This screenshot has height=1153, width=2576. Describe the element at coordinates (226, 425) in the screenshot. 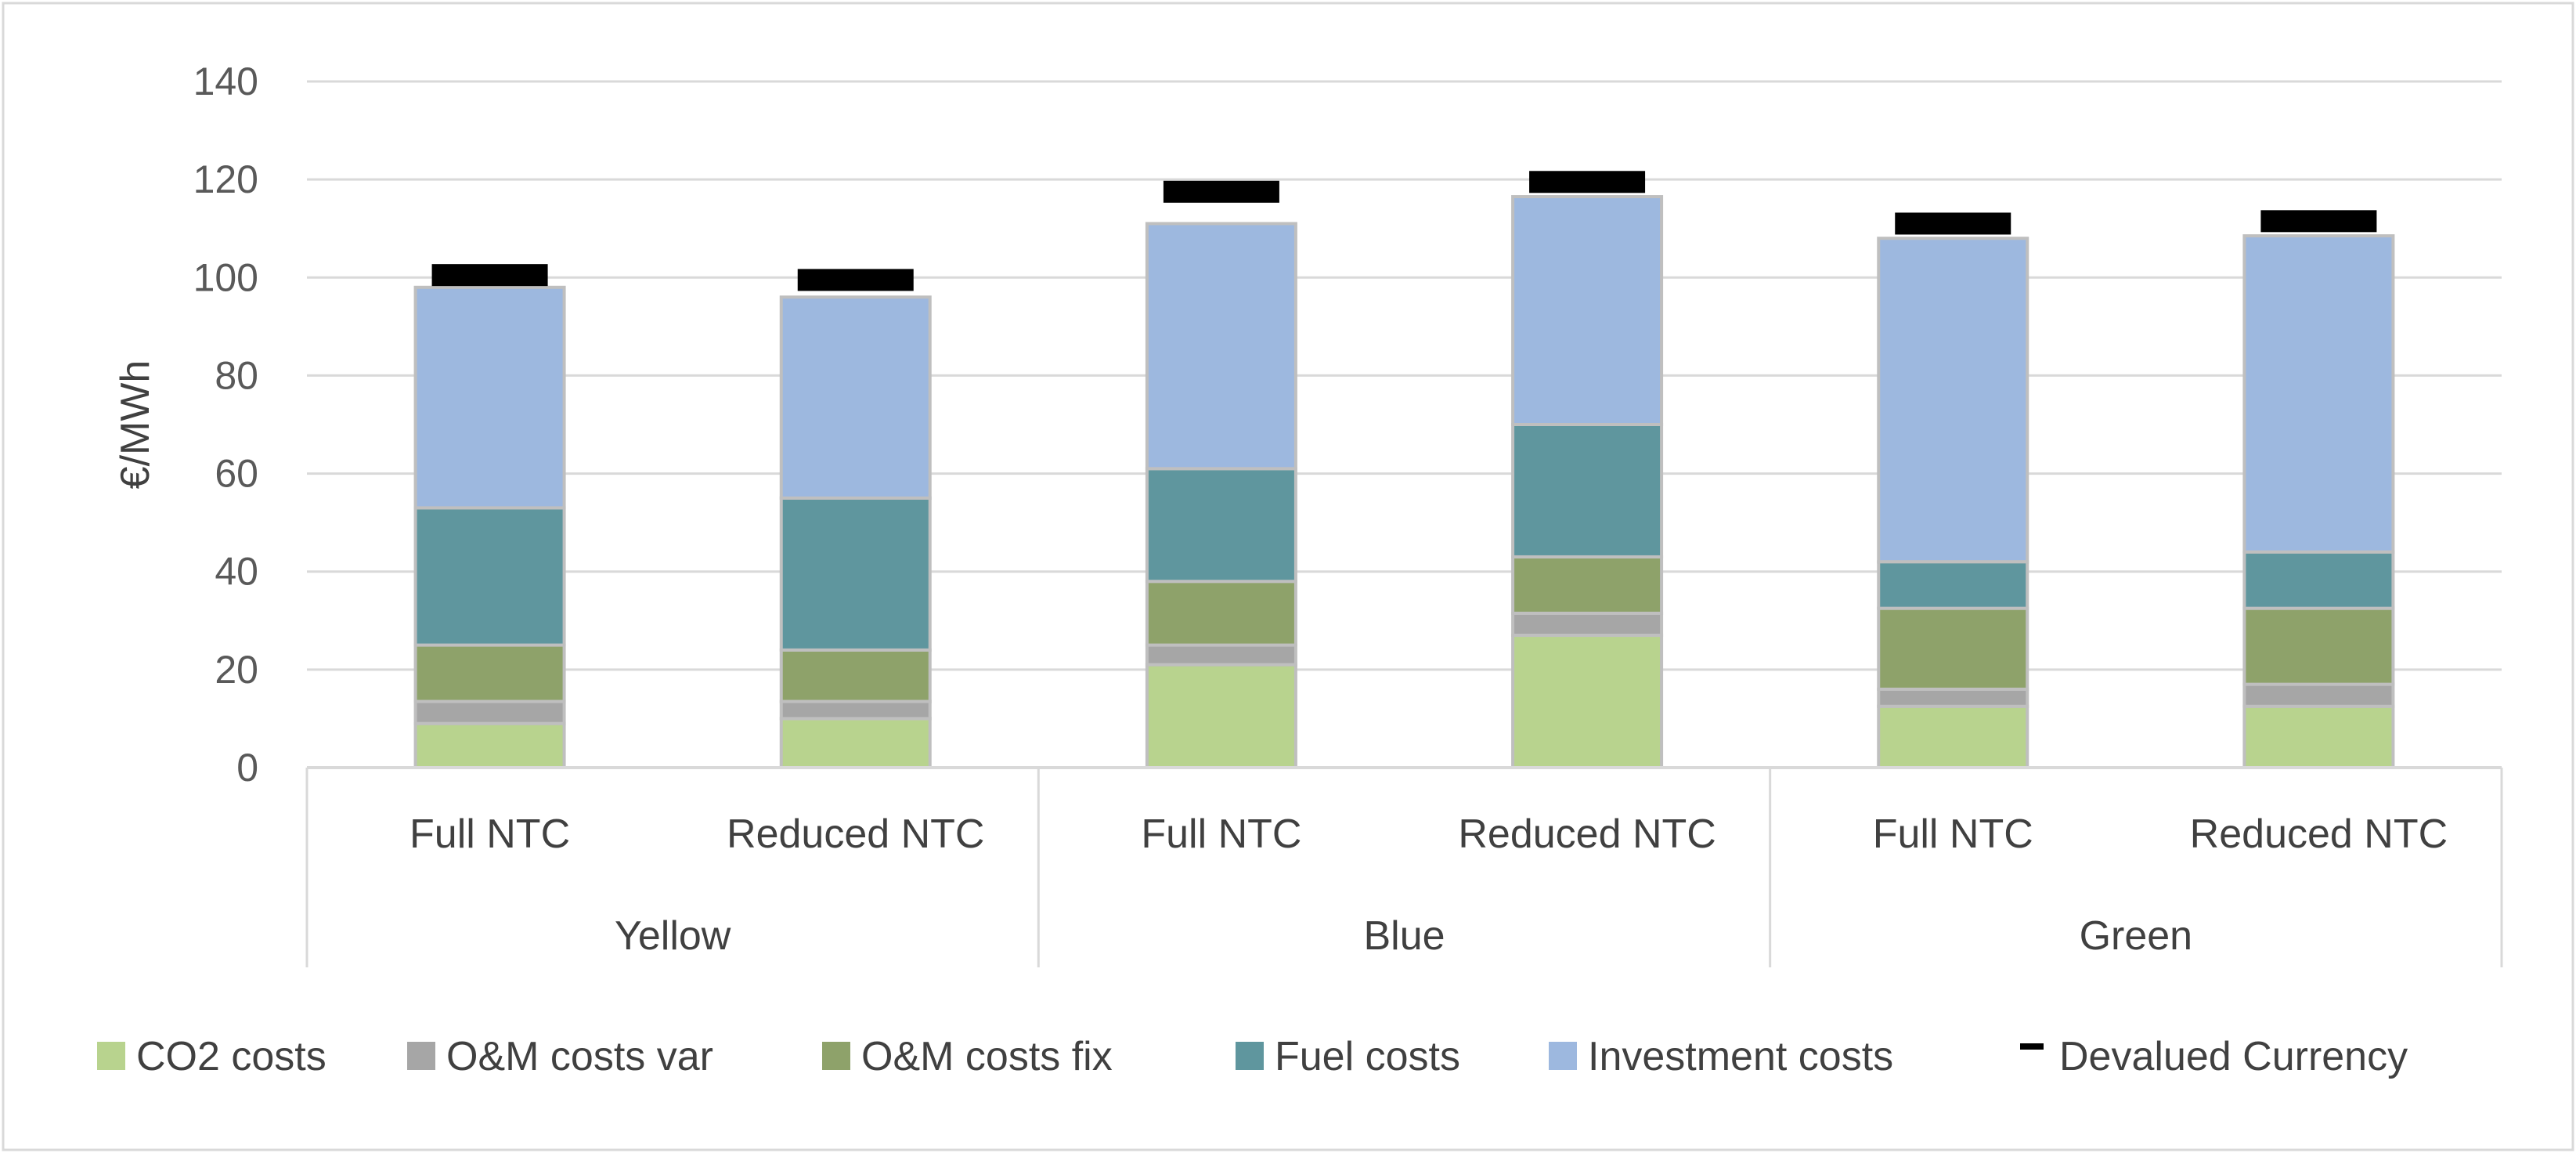

I see `y-axis-ticks: 0 20 40 60 80 100 120 140` at that location.